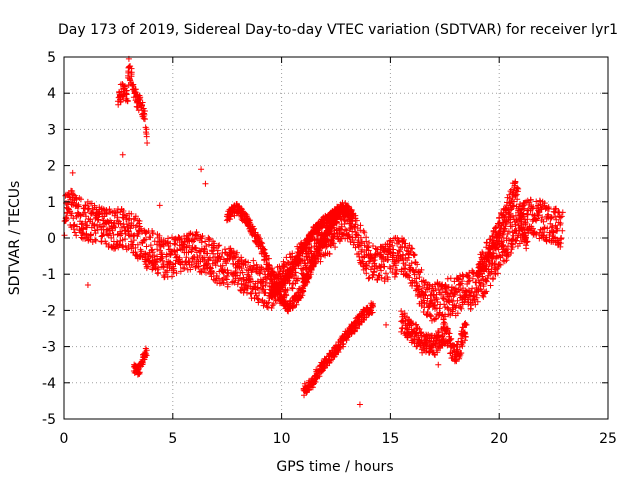  Describe the element at coordinates (15, 238) in the screenshot. I see `y-axis-label: SDTVAR / TECUs` at that location.